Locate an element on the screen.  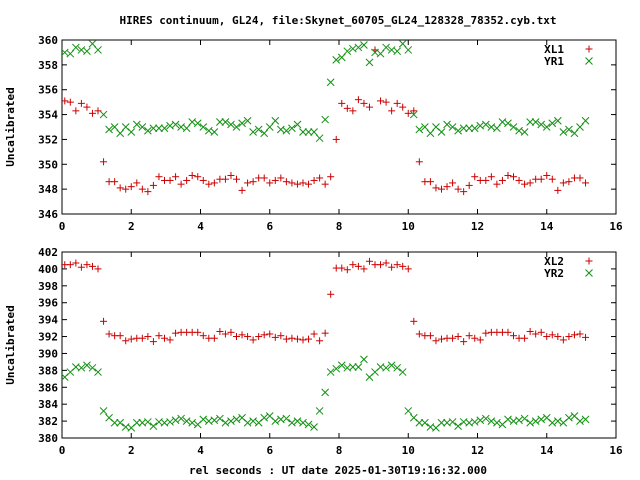
x-tick-label: 12 is located at coordinates (477, 226).